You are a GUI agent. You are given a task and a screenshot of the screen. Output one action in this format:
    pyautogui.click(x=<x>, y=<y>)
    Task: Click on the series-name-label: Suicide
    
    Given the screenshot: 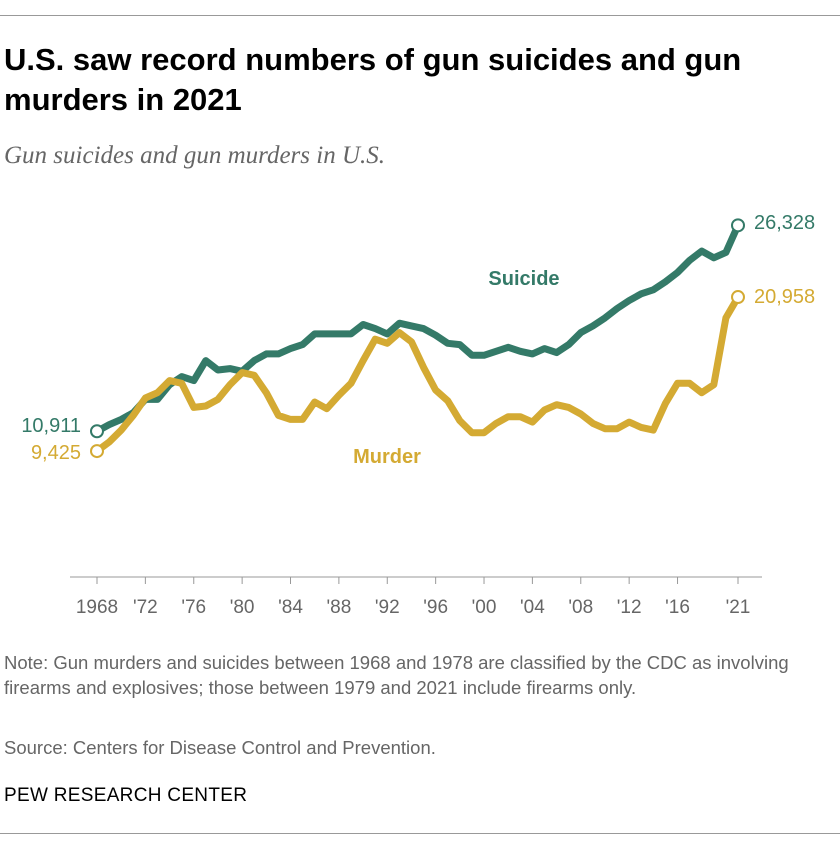 What is the action you would take?
    pyautogui.click(x=523, y=279)
    